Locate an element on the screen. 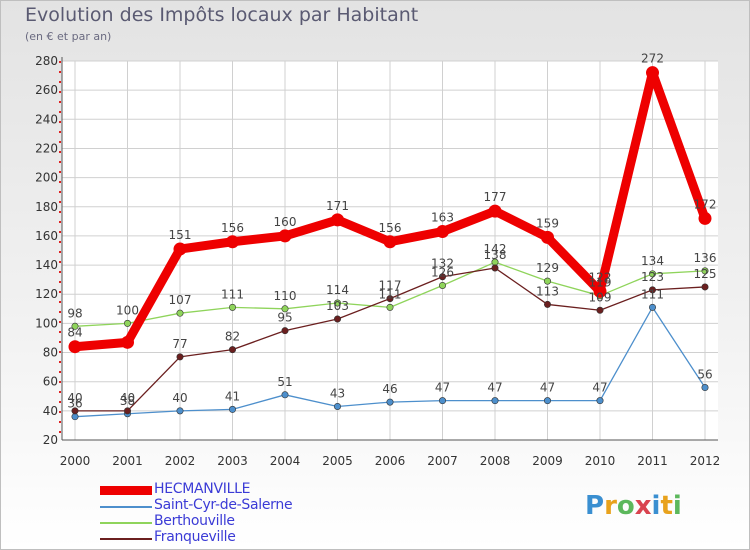 This screenshot has width=750, height=550. data-label-saint-cyr-de-salerne: 46 is located at coordinates (389, 389).